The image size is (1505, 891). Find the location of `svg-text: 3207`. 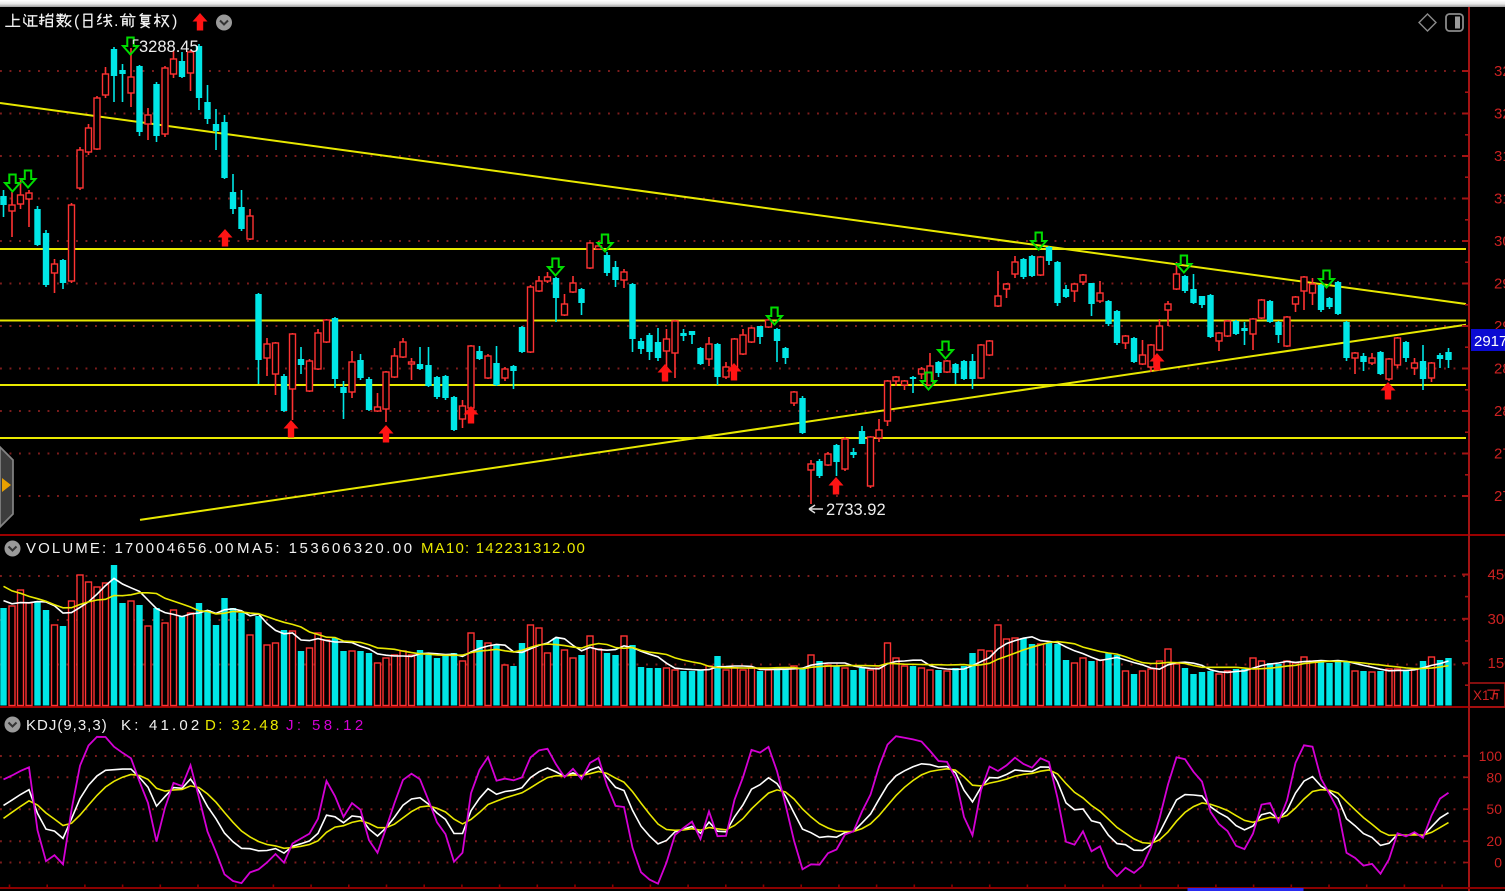

svg-text: 3207 is located at coordinates (1499, 114).